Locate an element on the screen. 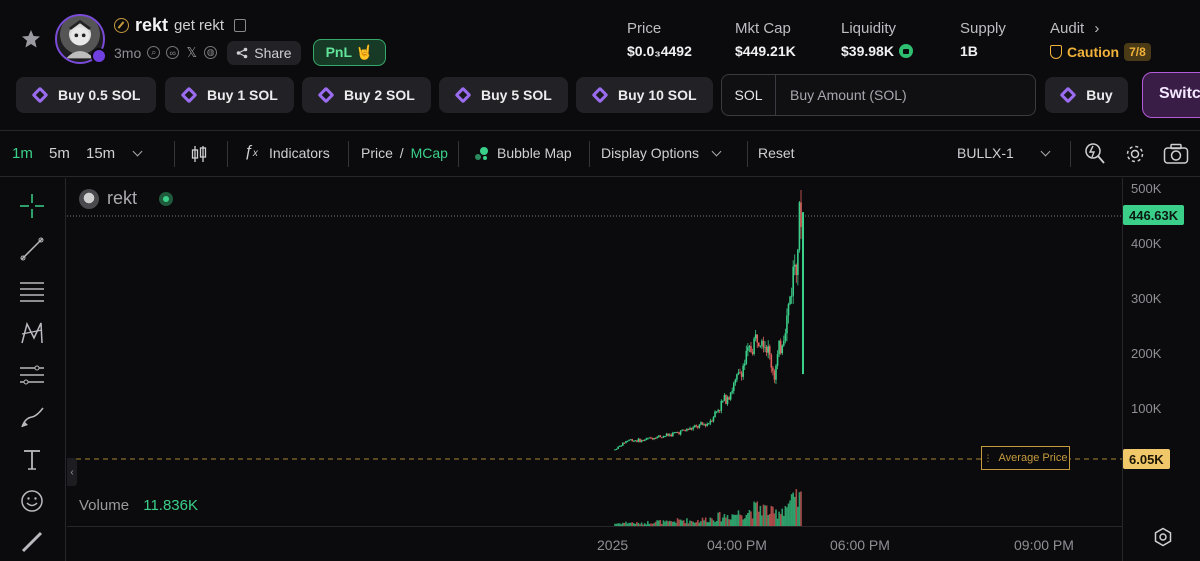 The image size is (1200, 561). ruler-tool is located at coordinates (32, 542).